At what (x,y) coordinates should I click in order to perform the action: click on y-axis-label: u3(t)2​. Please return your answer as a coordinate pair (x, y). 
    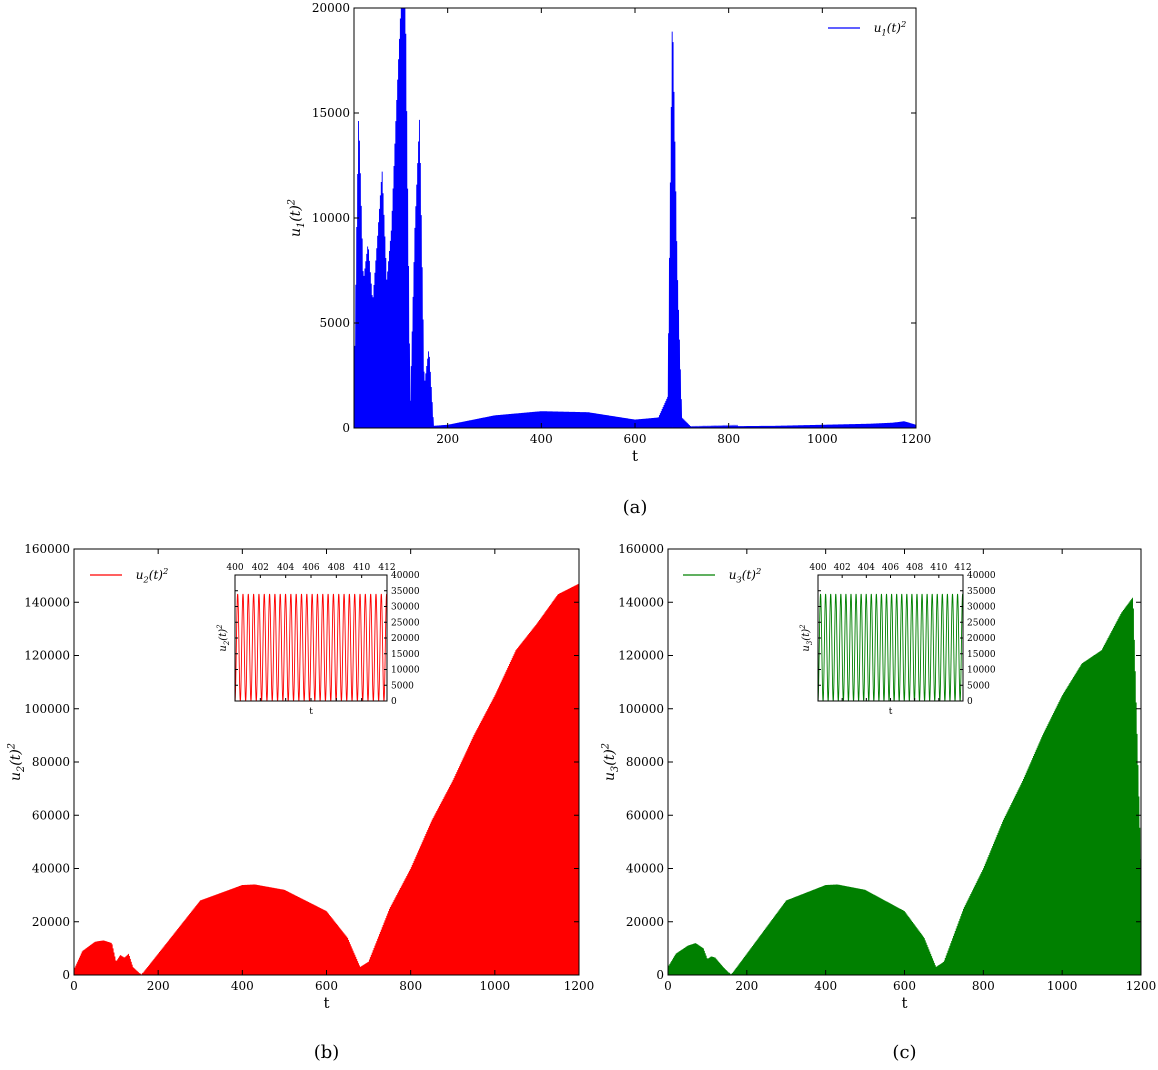
    Looking at the image, I should click on (610, 762).